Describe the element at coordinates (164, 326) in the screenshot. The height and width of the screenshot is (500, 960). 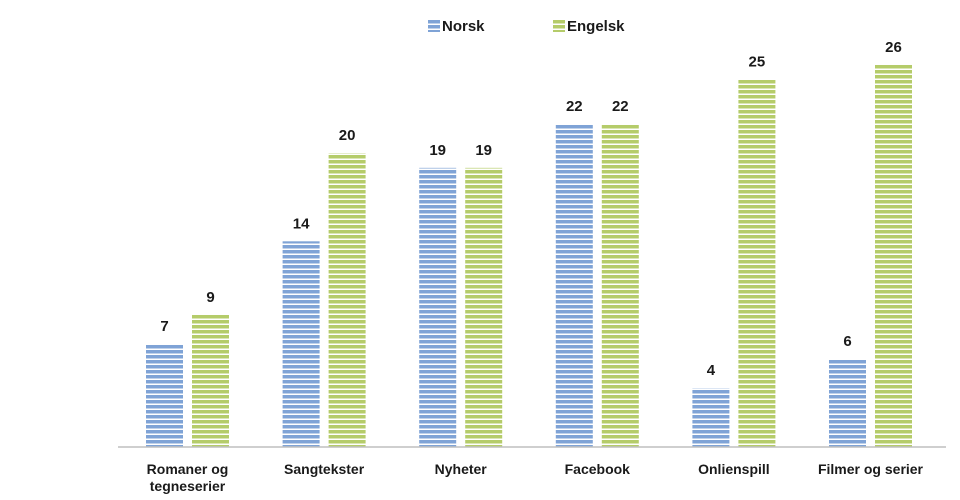
I see `value-label-norsk-romaner-og-tegneserier: 7` at that location.